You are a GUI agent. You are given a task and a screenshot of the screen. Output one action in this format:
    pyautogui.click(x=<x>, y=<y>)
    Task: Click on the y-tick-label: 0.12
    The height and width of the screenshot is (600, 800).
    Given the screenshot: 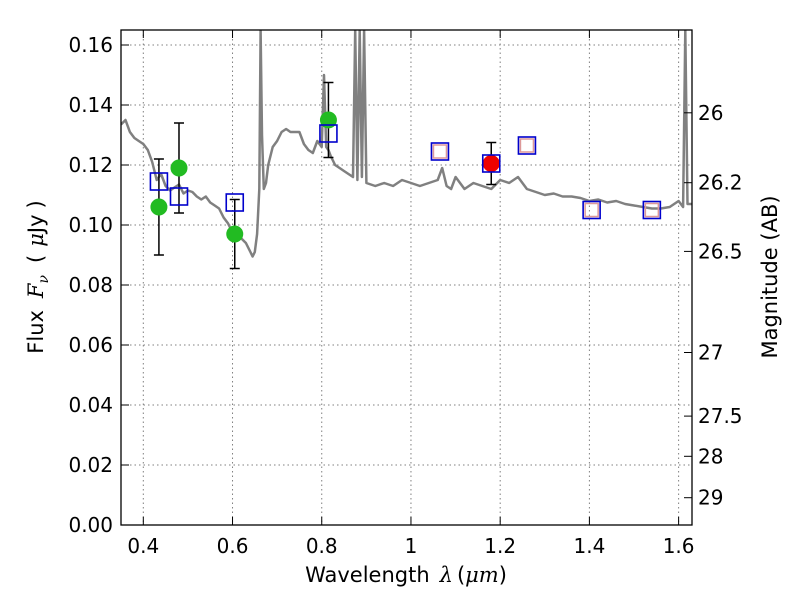 What is the action you would take?
    pyautogui.click(x=90, y=165)
    